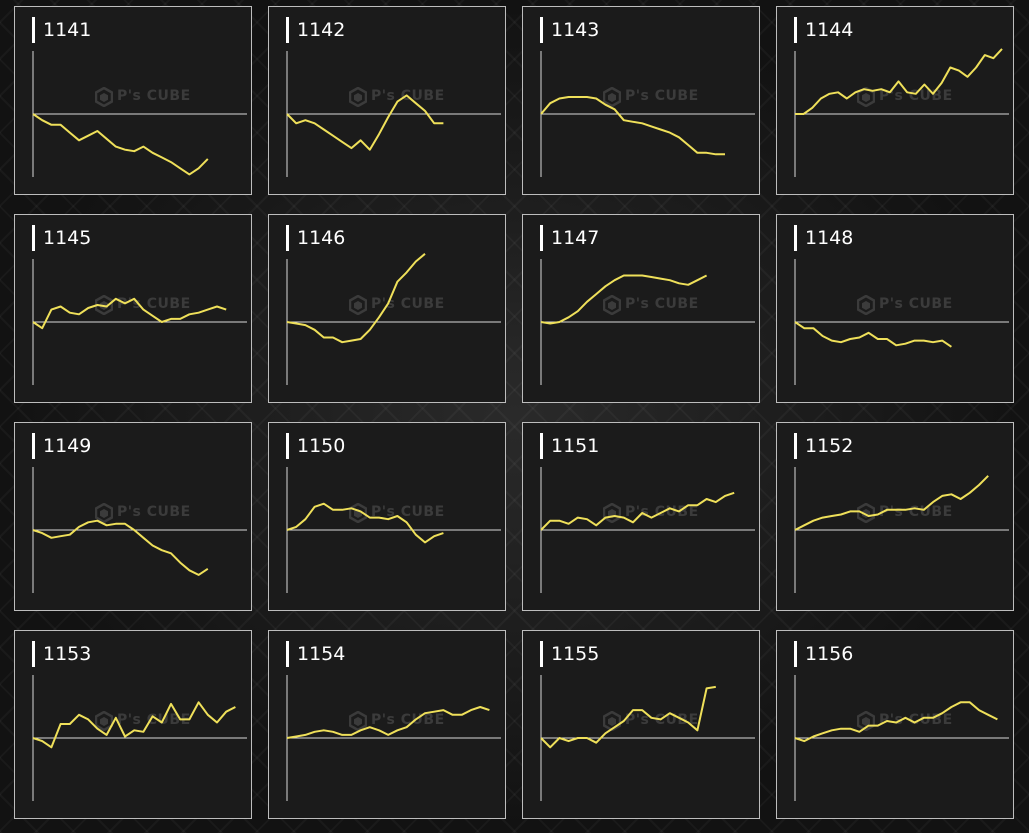 The width and height of the screenshot is (1029, 833). I want to click on chart-card-1149: 1149 P's CUBE, so click(133, 516).